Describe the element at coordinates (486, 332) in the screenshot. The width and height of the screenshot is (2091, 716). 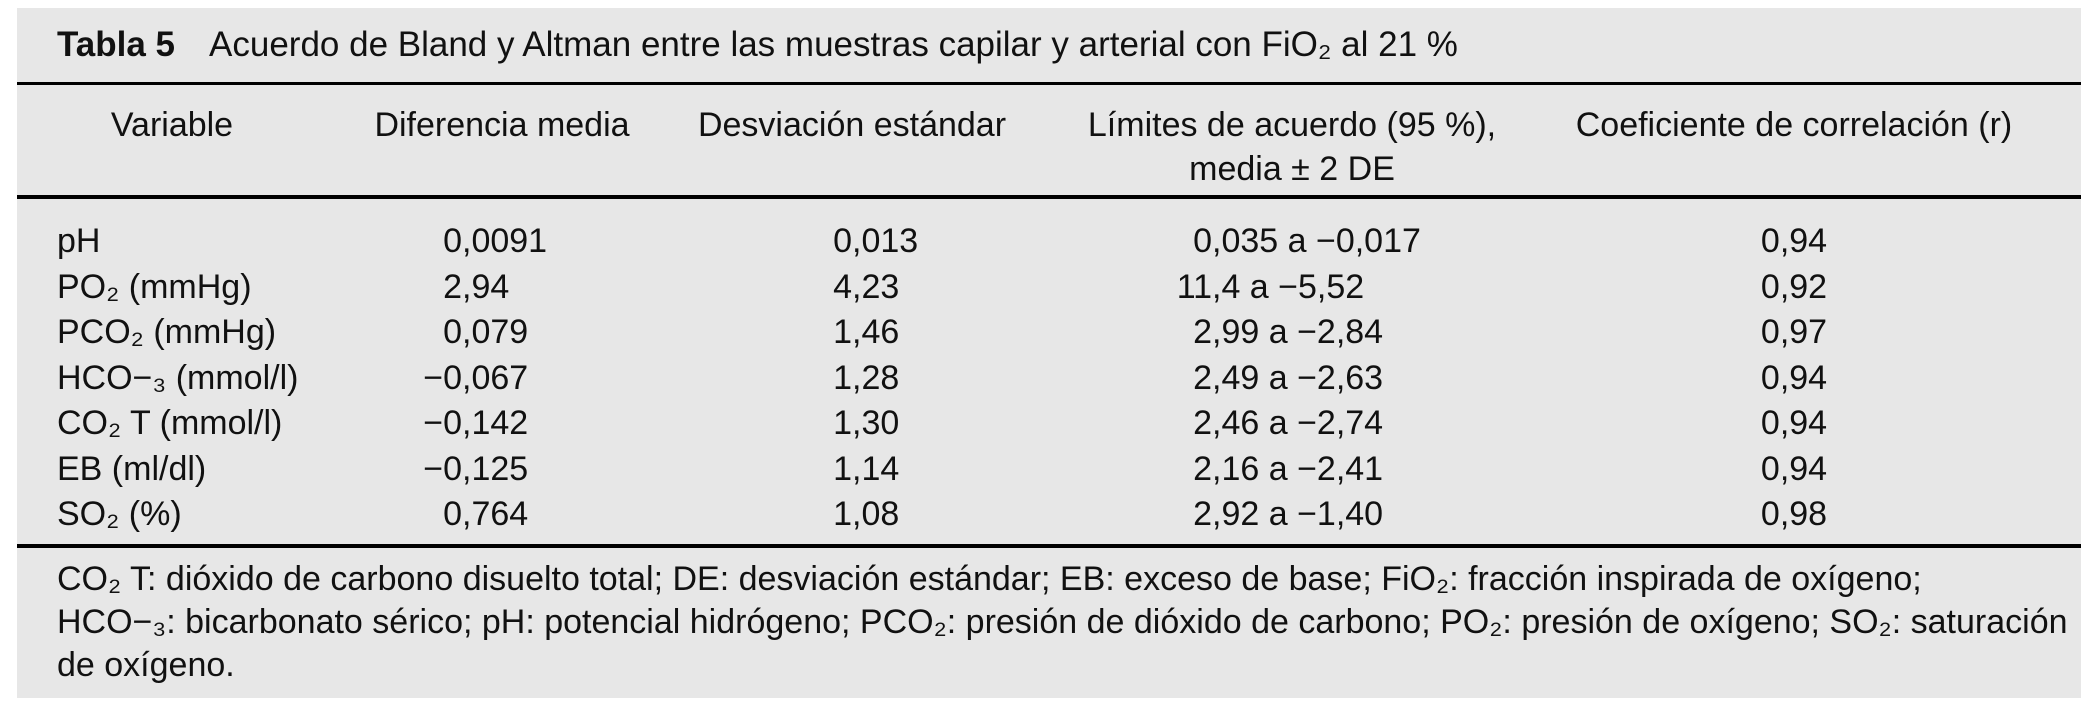
I see `cell-diferencia-media: 0,079` at that location.